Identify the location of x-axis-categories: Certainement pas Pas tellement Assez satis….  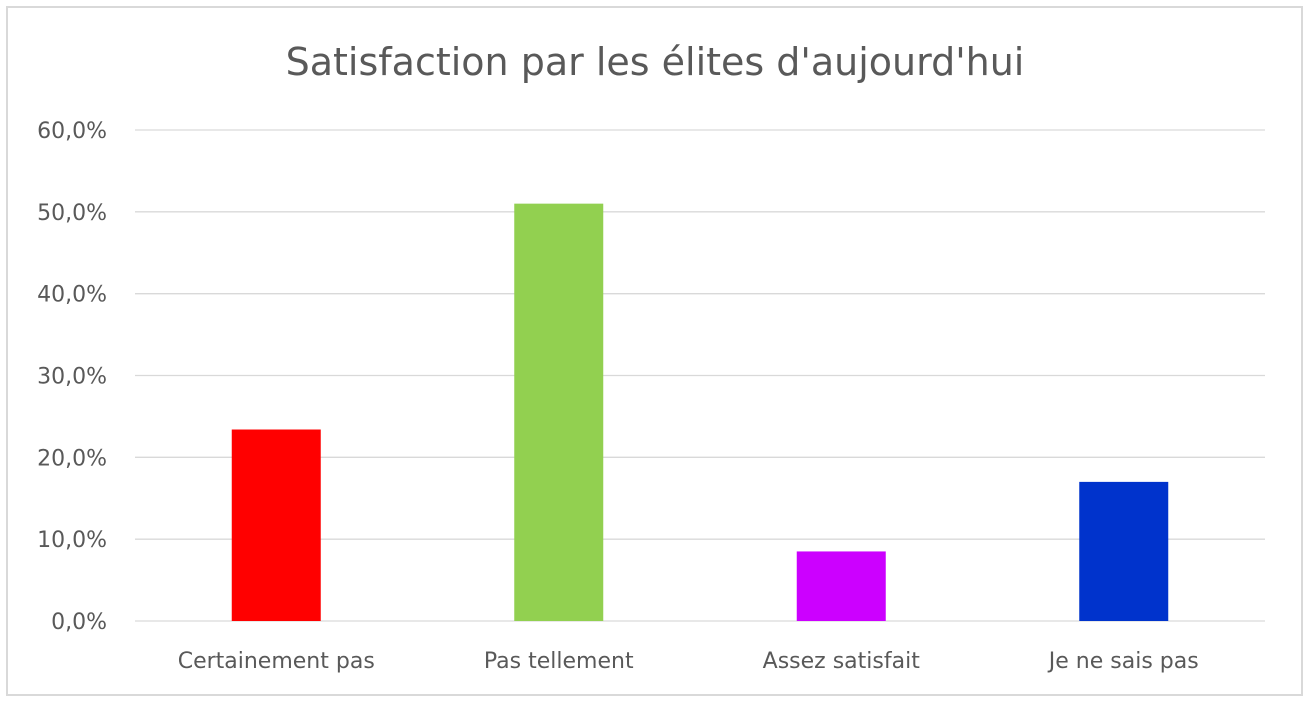
(688, 661).